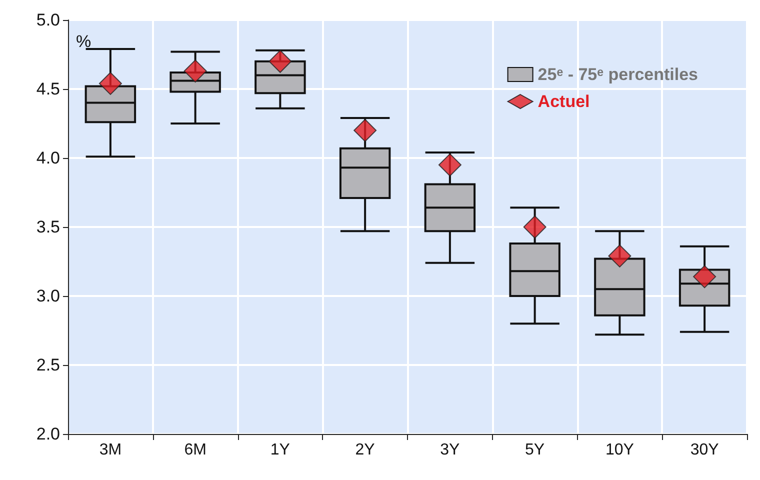 Image resolution: width=760 pixels, height=480 pixels. Describe the element at coordinates (195, 450) in the screenshot. I see `x-tick-label: 6M` at that location.